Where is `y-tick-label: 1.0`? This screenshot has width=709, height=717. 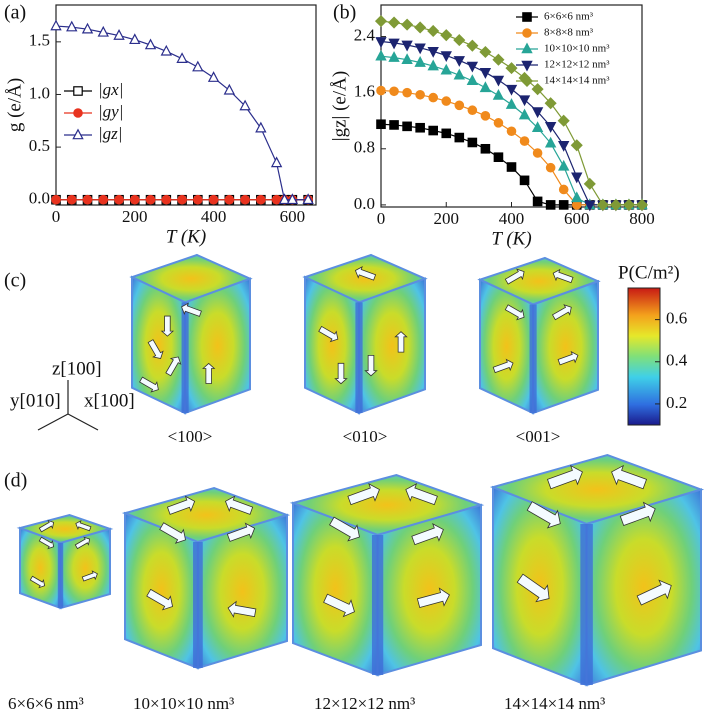
y-tick-label: 1.0 is located at coordinates (39, 92).